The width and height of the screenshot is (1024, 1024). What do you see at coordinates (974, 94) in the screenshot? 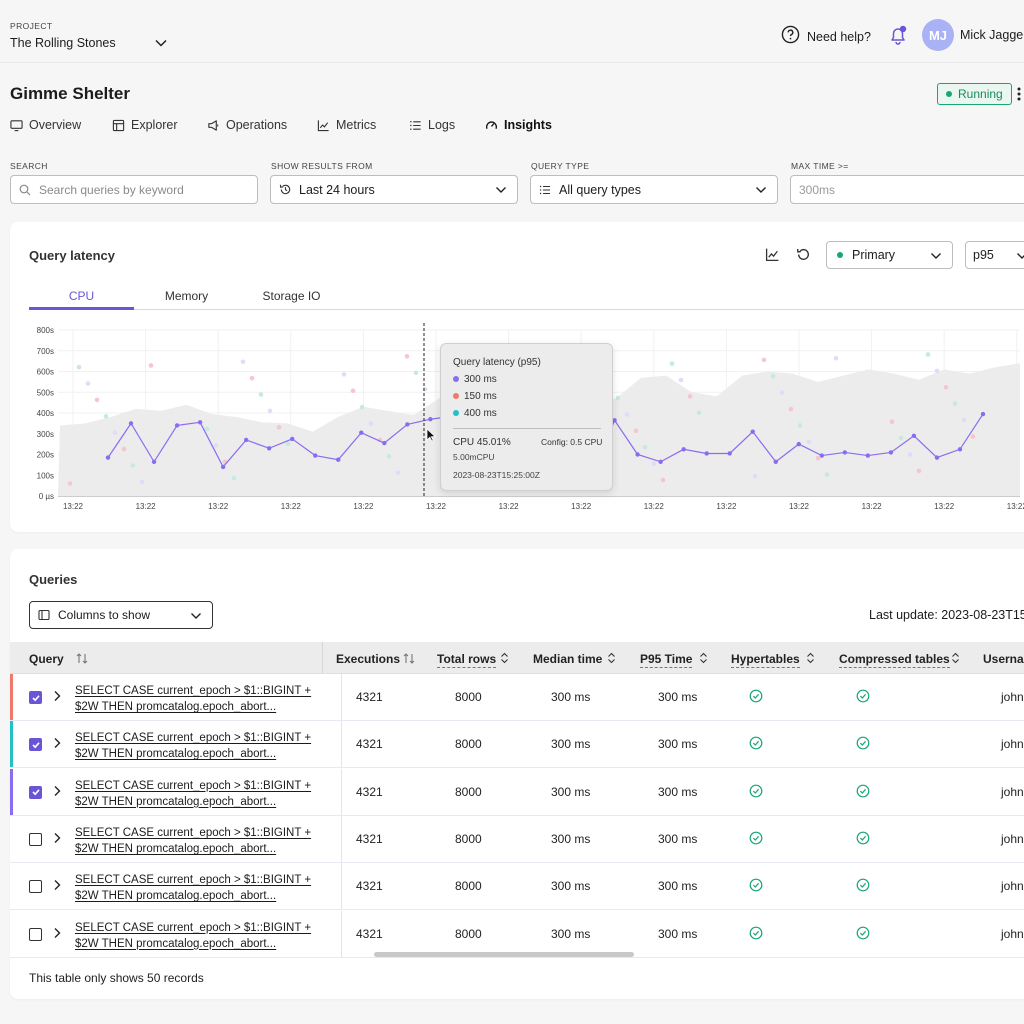
I see `status-badge: Running` at bounding box center [974, 94].